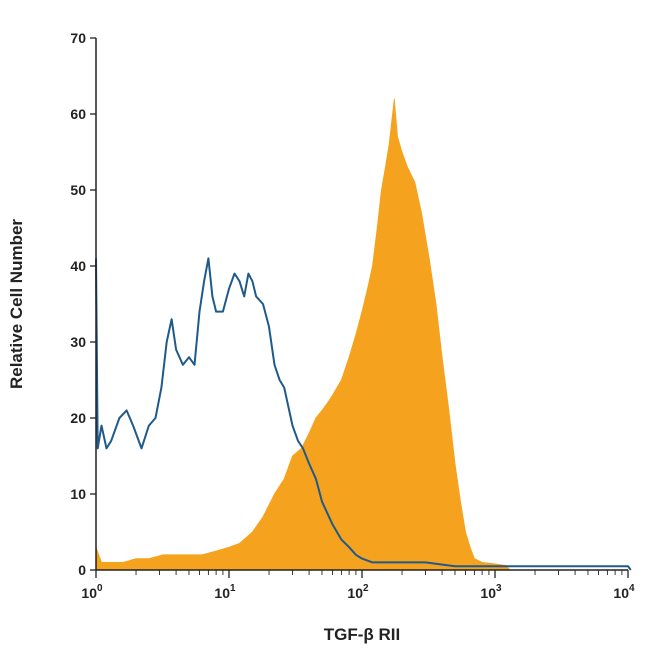 The image size is (650, 650). Describe the element at coordinates (16, 304) in the screenshot. I see `y-axis-title: Relative Cell Number` at that location.